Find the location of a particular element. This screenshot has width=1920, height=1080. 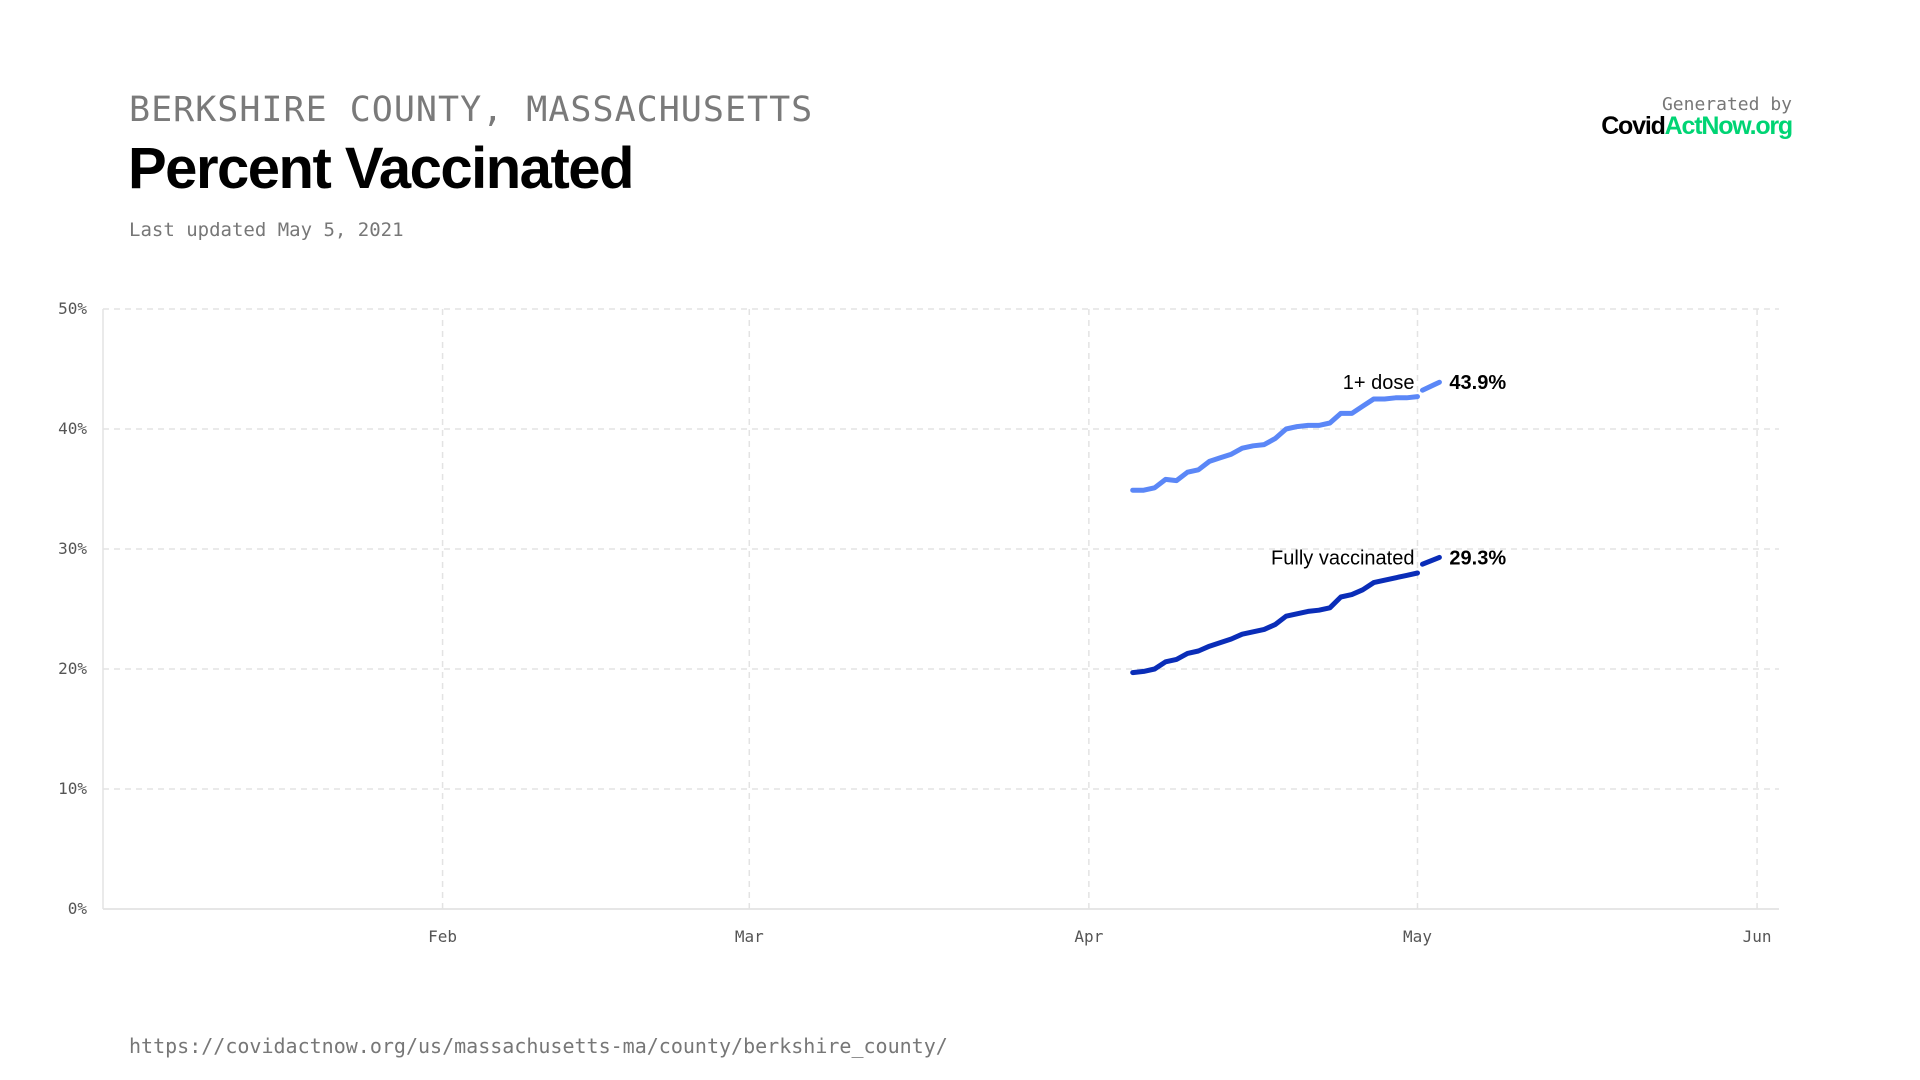

x-tick-label: May is located at coordinates (1417, 936).